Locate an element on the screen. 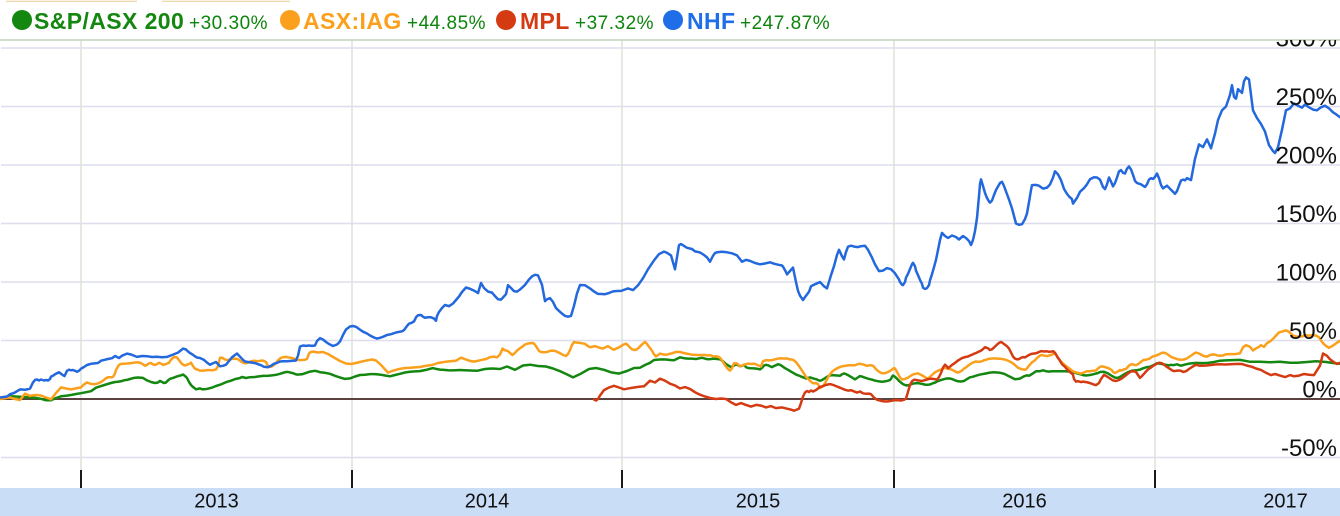 The width and height of the screenshot is (1340, 516). svg-text: 2016 is located at coordinates (1024, 502).